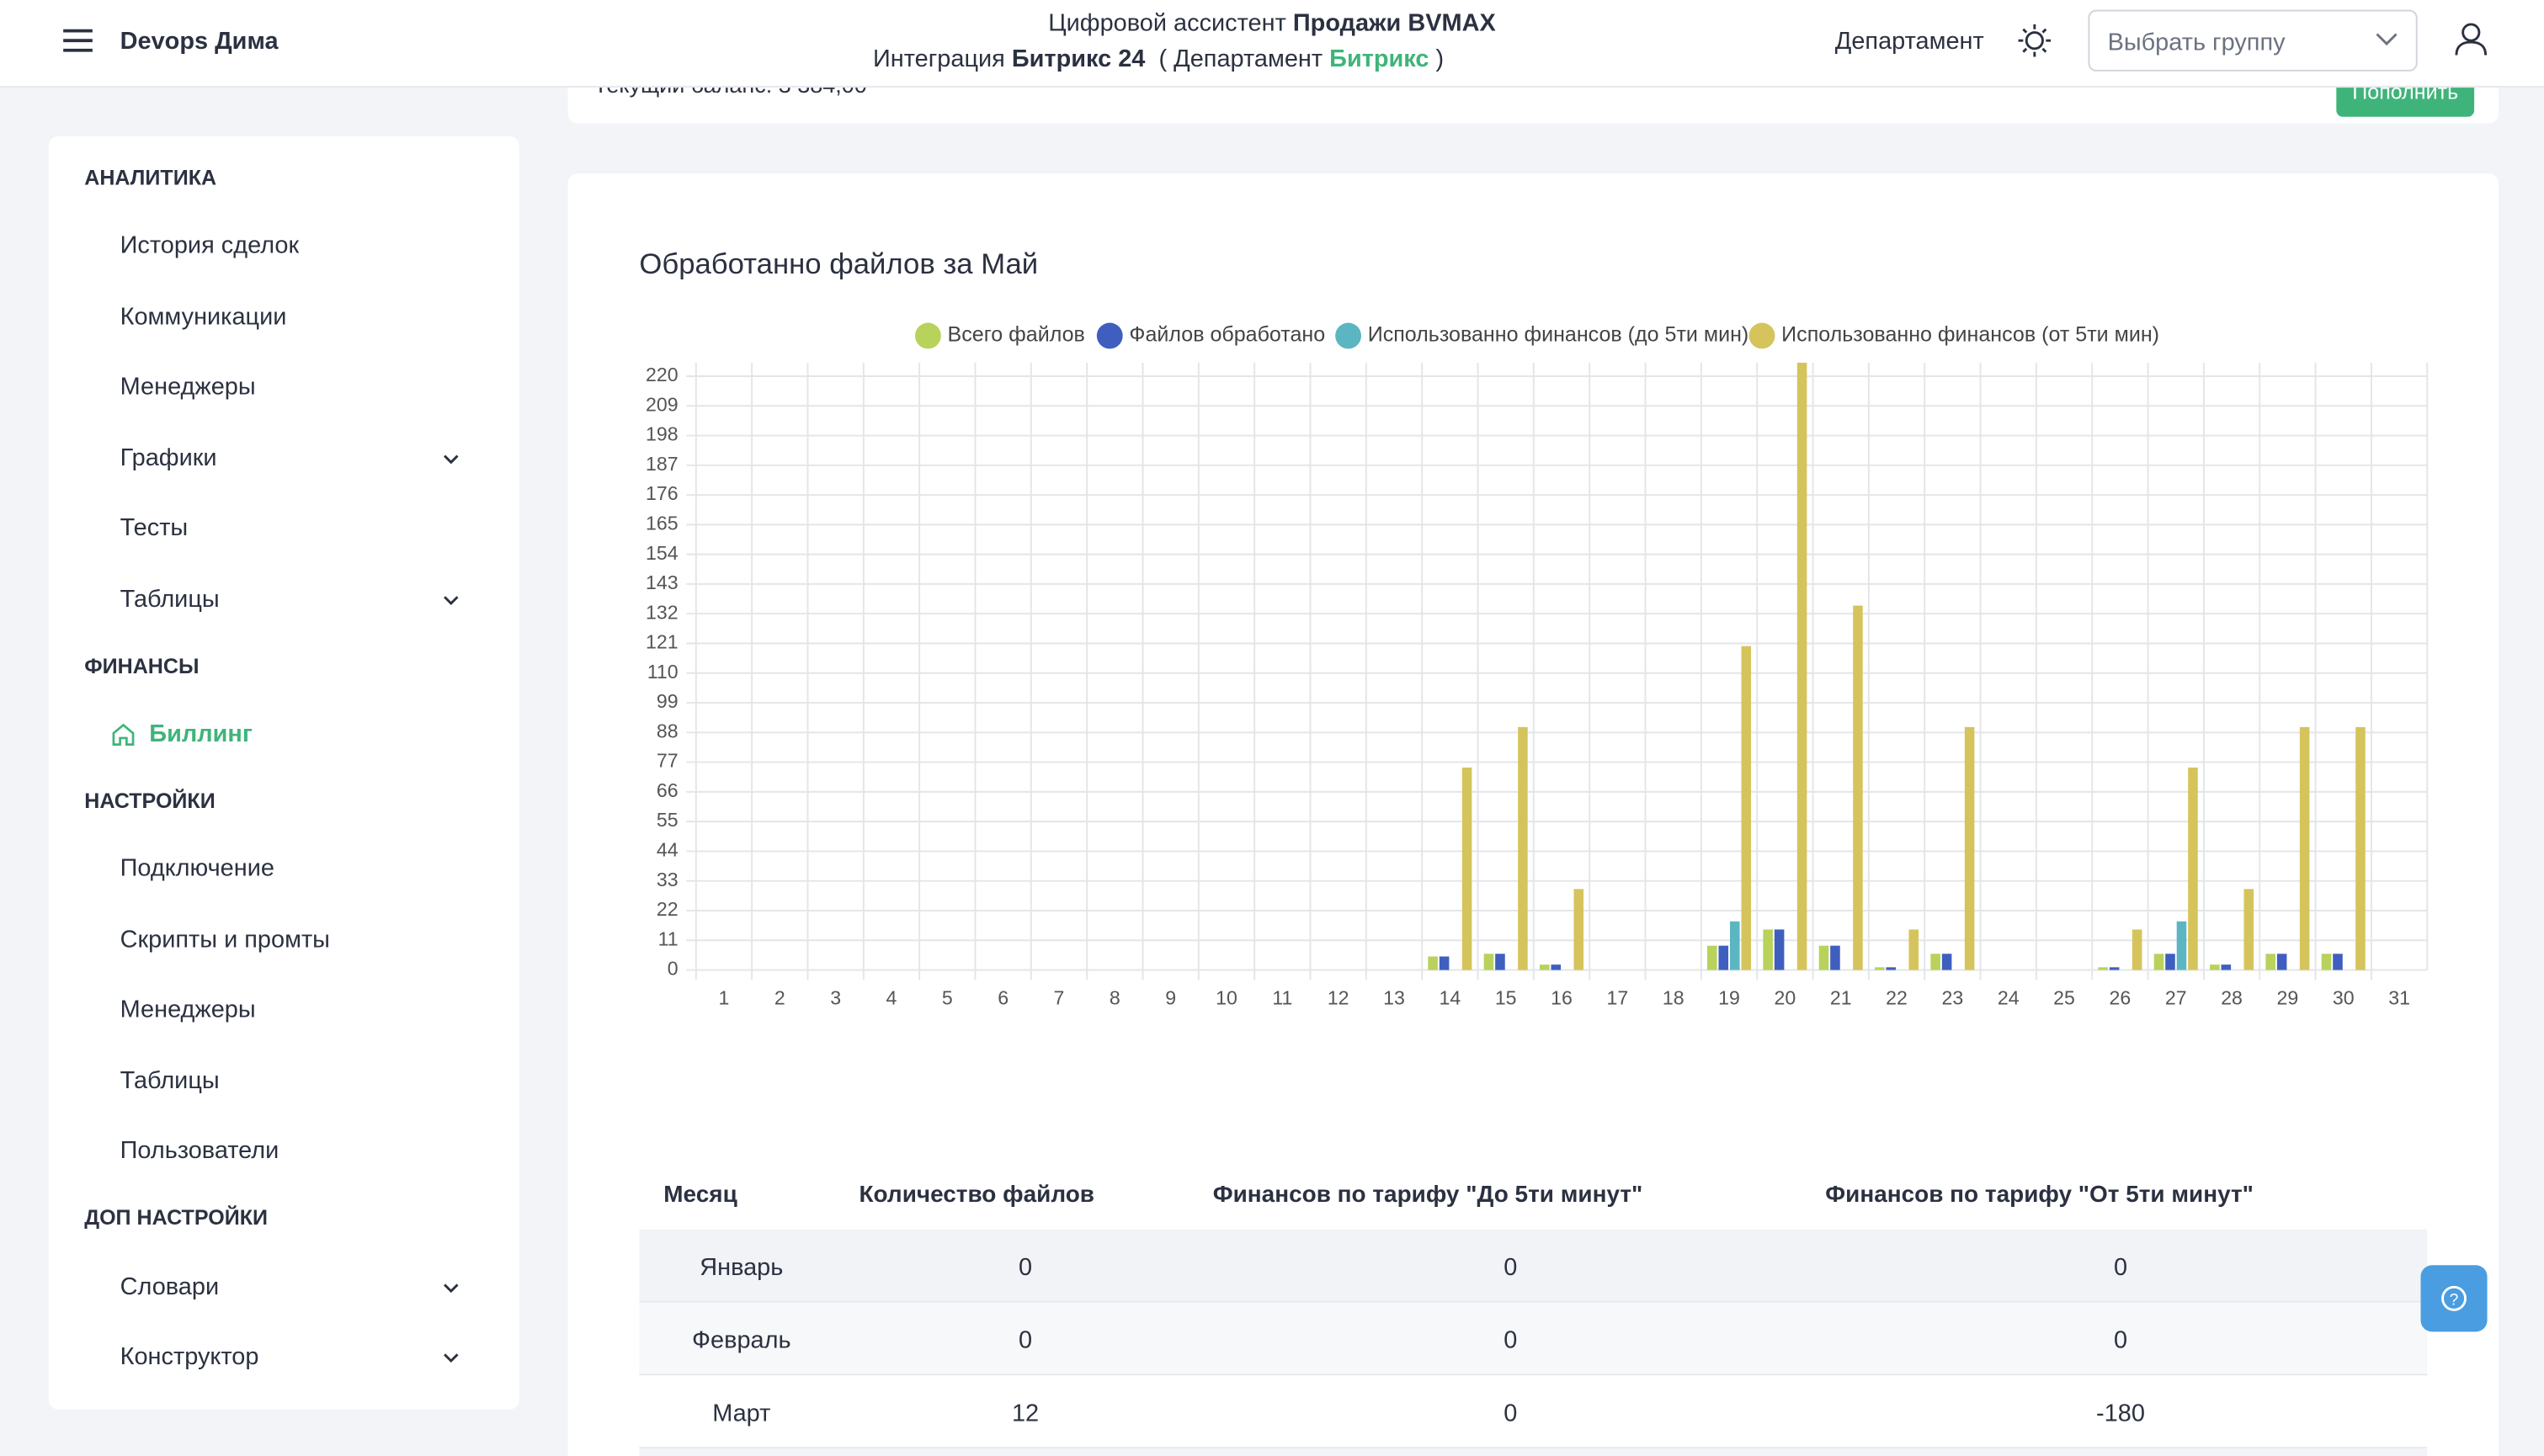 The height and width of the screenshot is (1456, 2544). What do you see at coordinates (1394, 23) in the screenshot?
I see `title-bold: Продажи BVMAX` at bounding box center [1394, 23].